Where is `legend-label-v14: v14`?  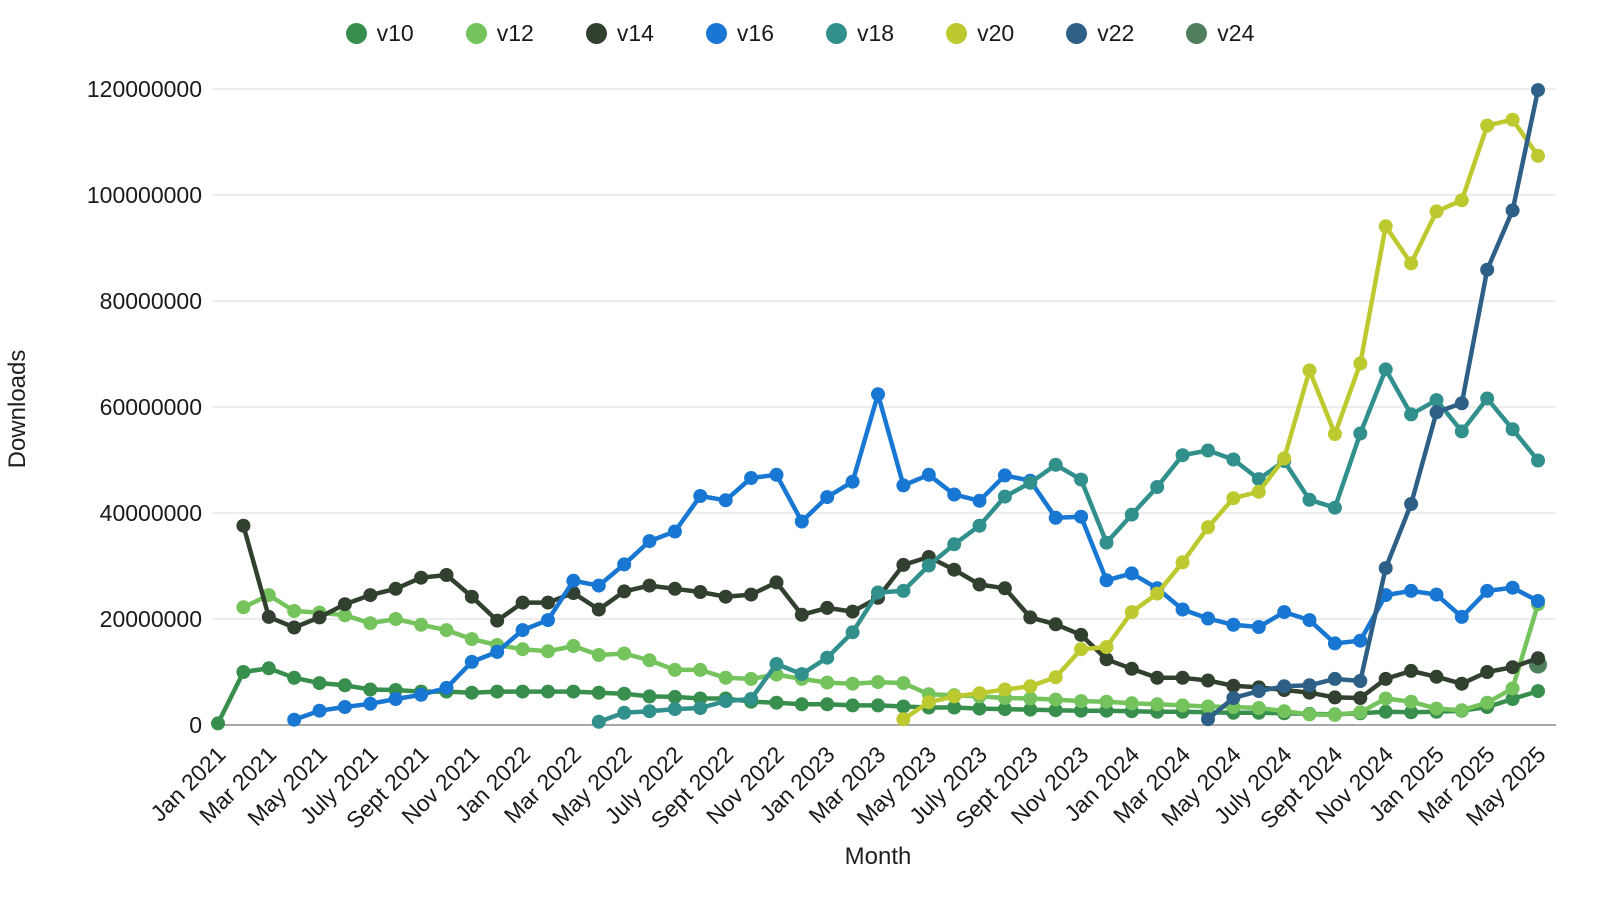 legend-label-v14: v14 is located at coordinates (635, 33).